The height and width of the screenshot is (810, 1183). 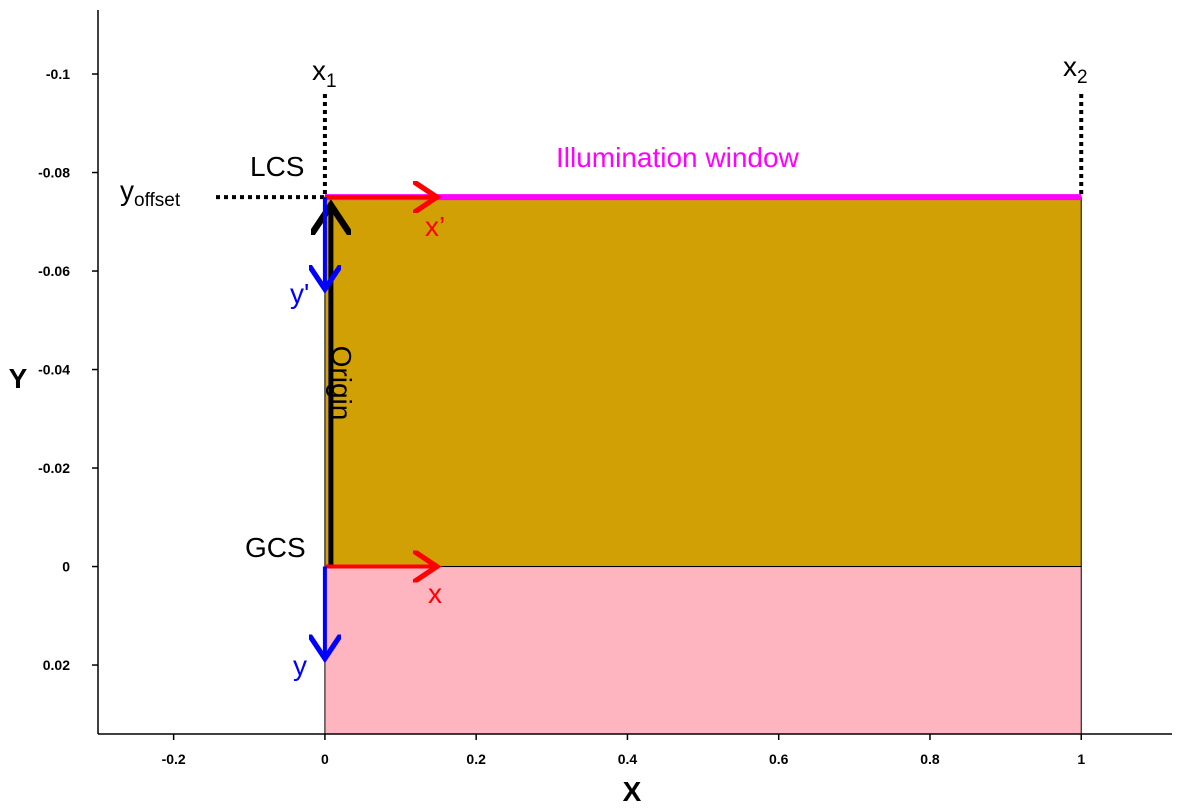 I want to click on x-tick-label: 0.6, so click(x=779, y=759).